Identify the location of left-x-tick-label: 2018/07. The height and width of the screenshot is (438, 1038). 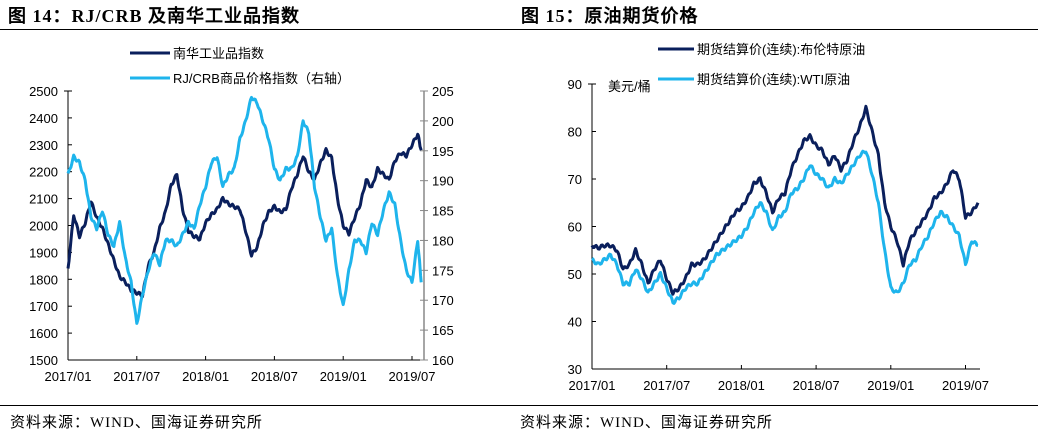
(274, 376).